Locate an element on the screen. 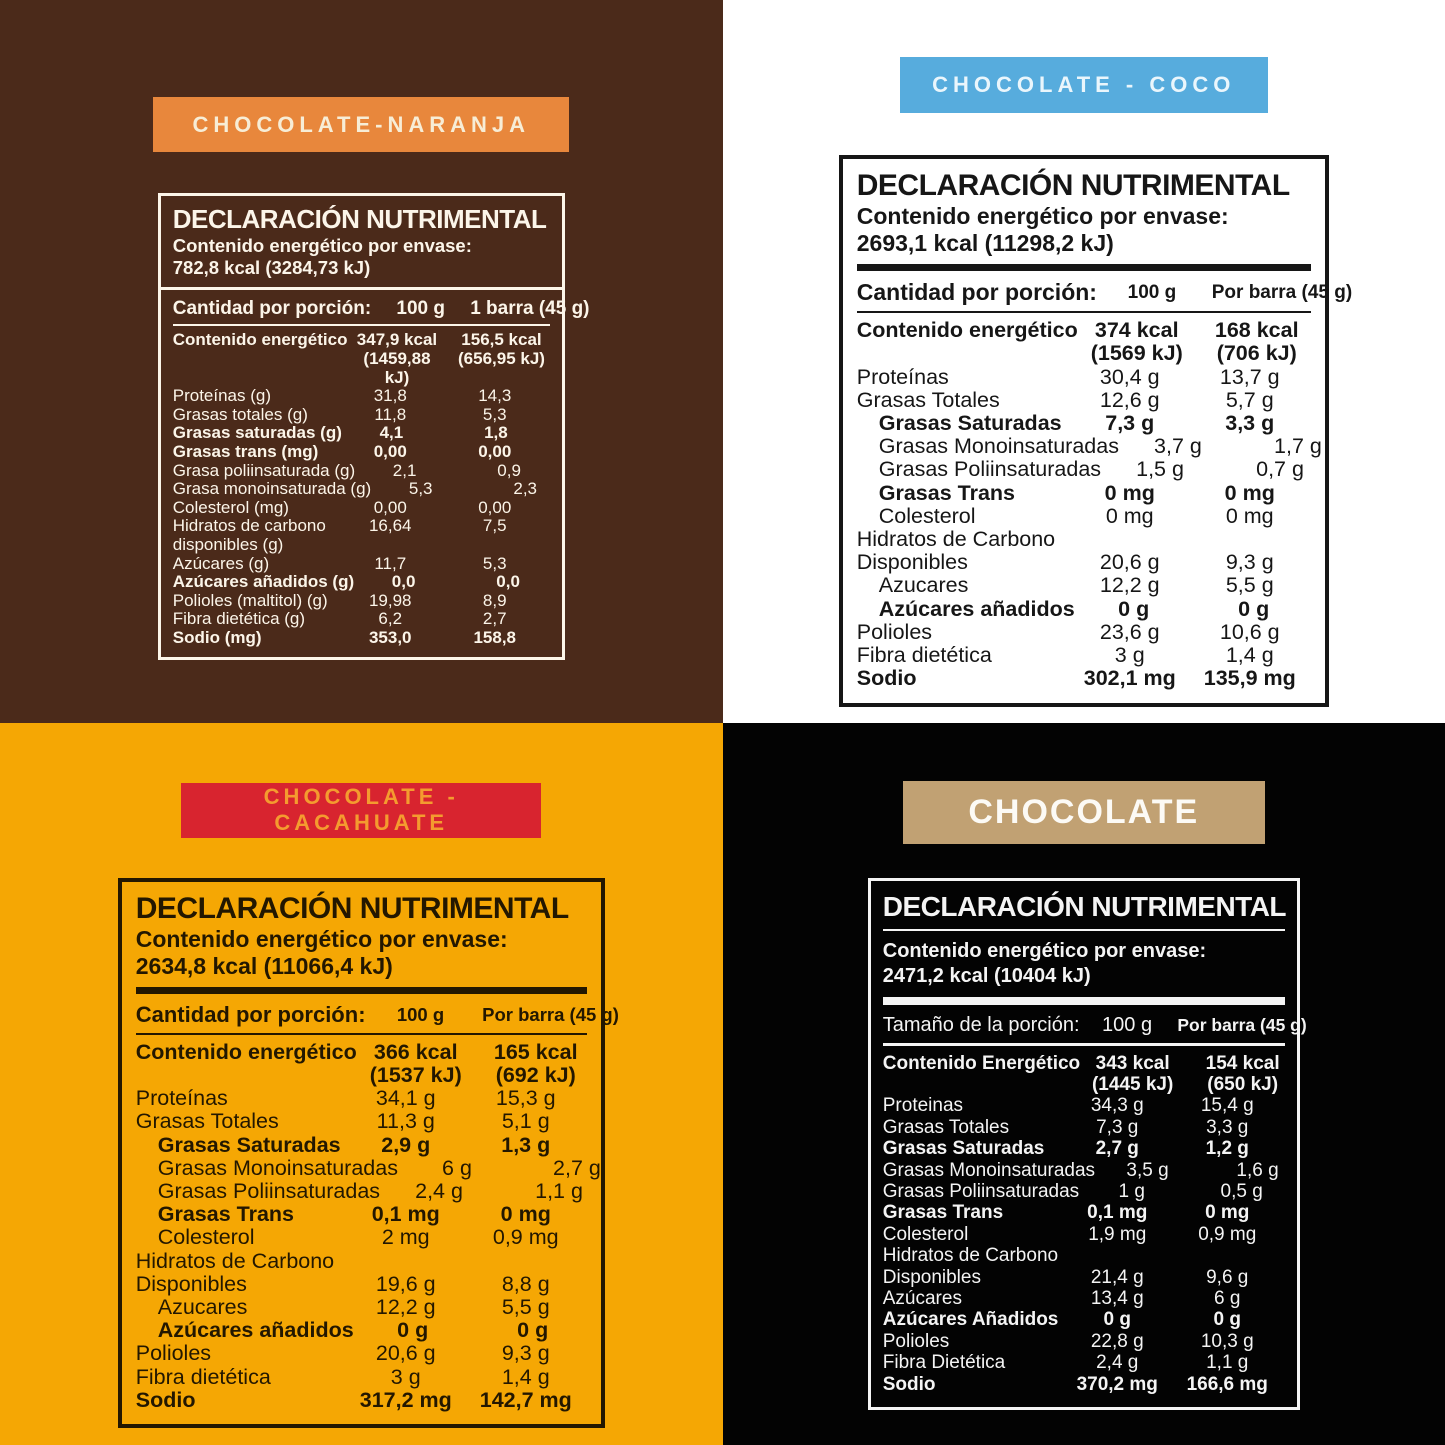  nutrition-row: Disponibles 19,6 g 8,8 g is located at coordinates (361, 1284).